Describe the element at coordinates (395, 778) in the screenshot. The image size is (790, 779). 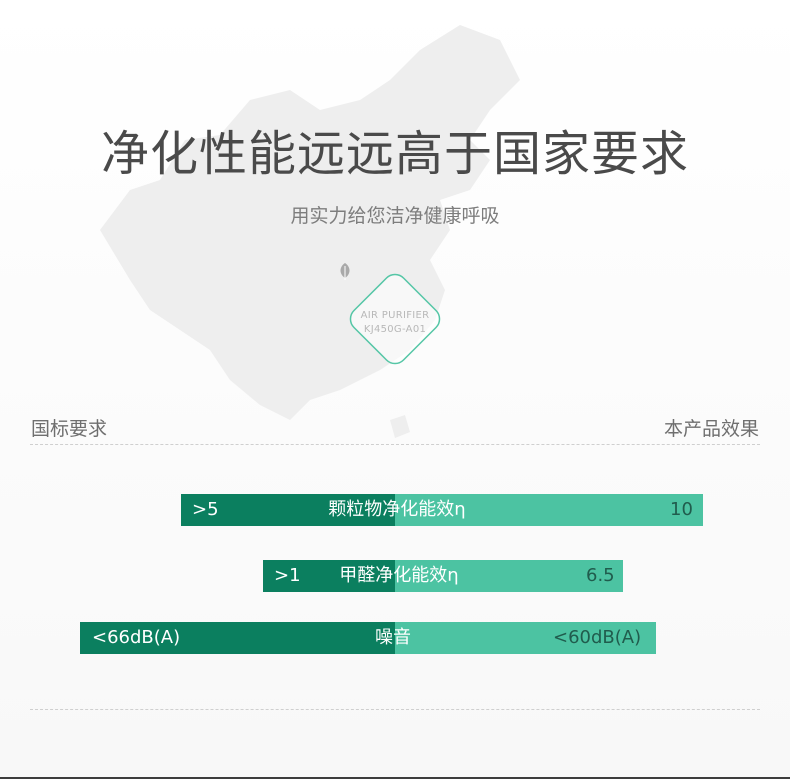
I see `bottom-border` at that location.